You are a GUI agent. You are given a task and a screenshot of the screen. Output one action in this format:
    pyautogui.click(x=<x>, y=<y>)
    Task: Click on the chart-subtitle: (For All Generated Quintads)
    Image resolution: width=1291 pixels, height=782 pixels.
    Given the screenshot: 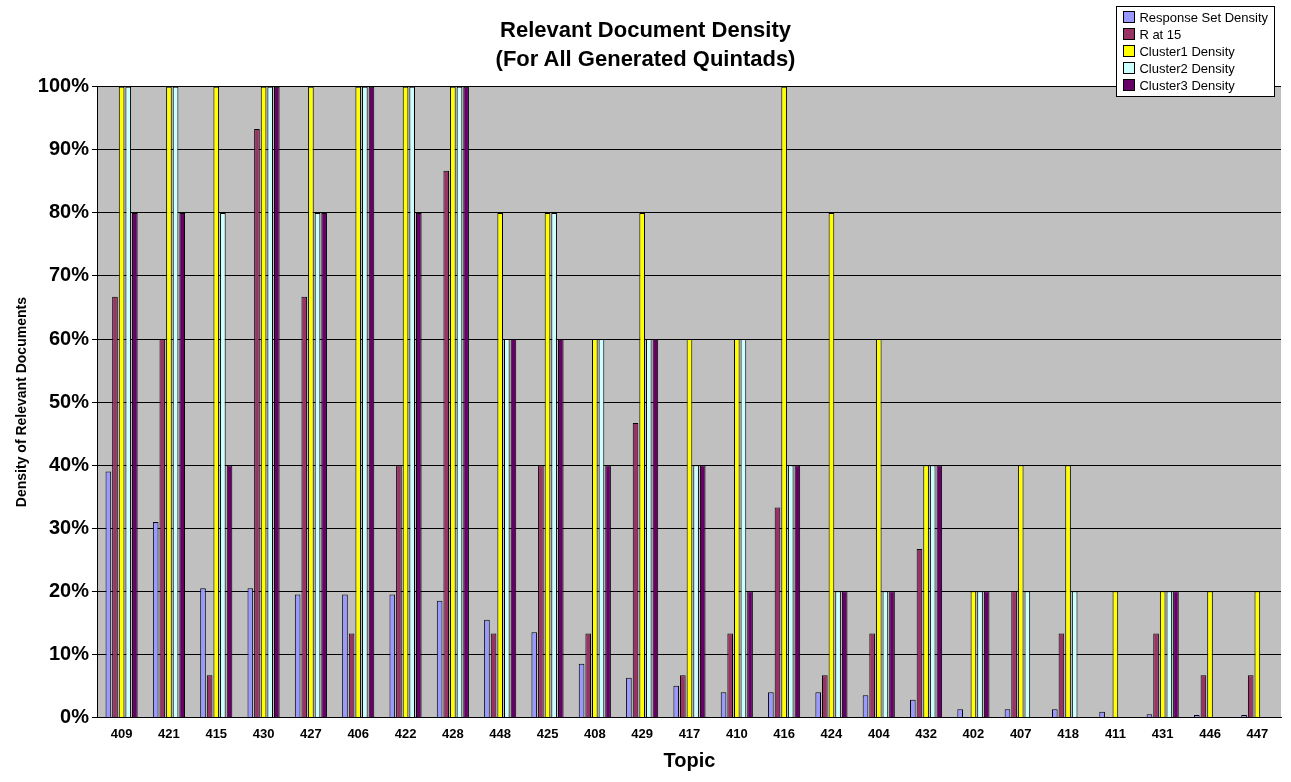 What is the action you would take?
    pyautogui.click(x=645, y=58)
    